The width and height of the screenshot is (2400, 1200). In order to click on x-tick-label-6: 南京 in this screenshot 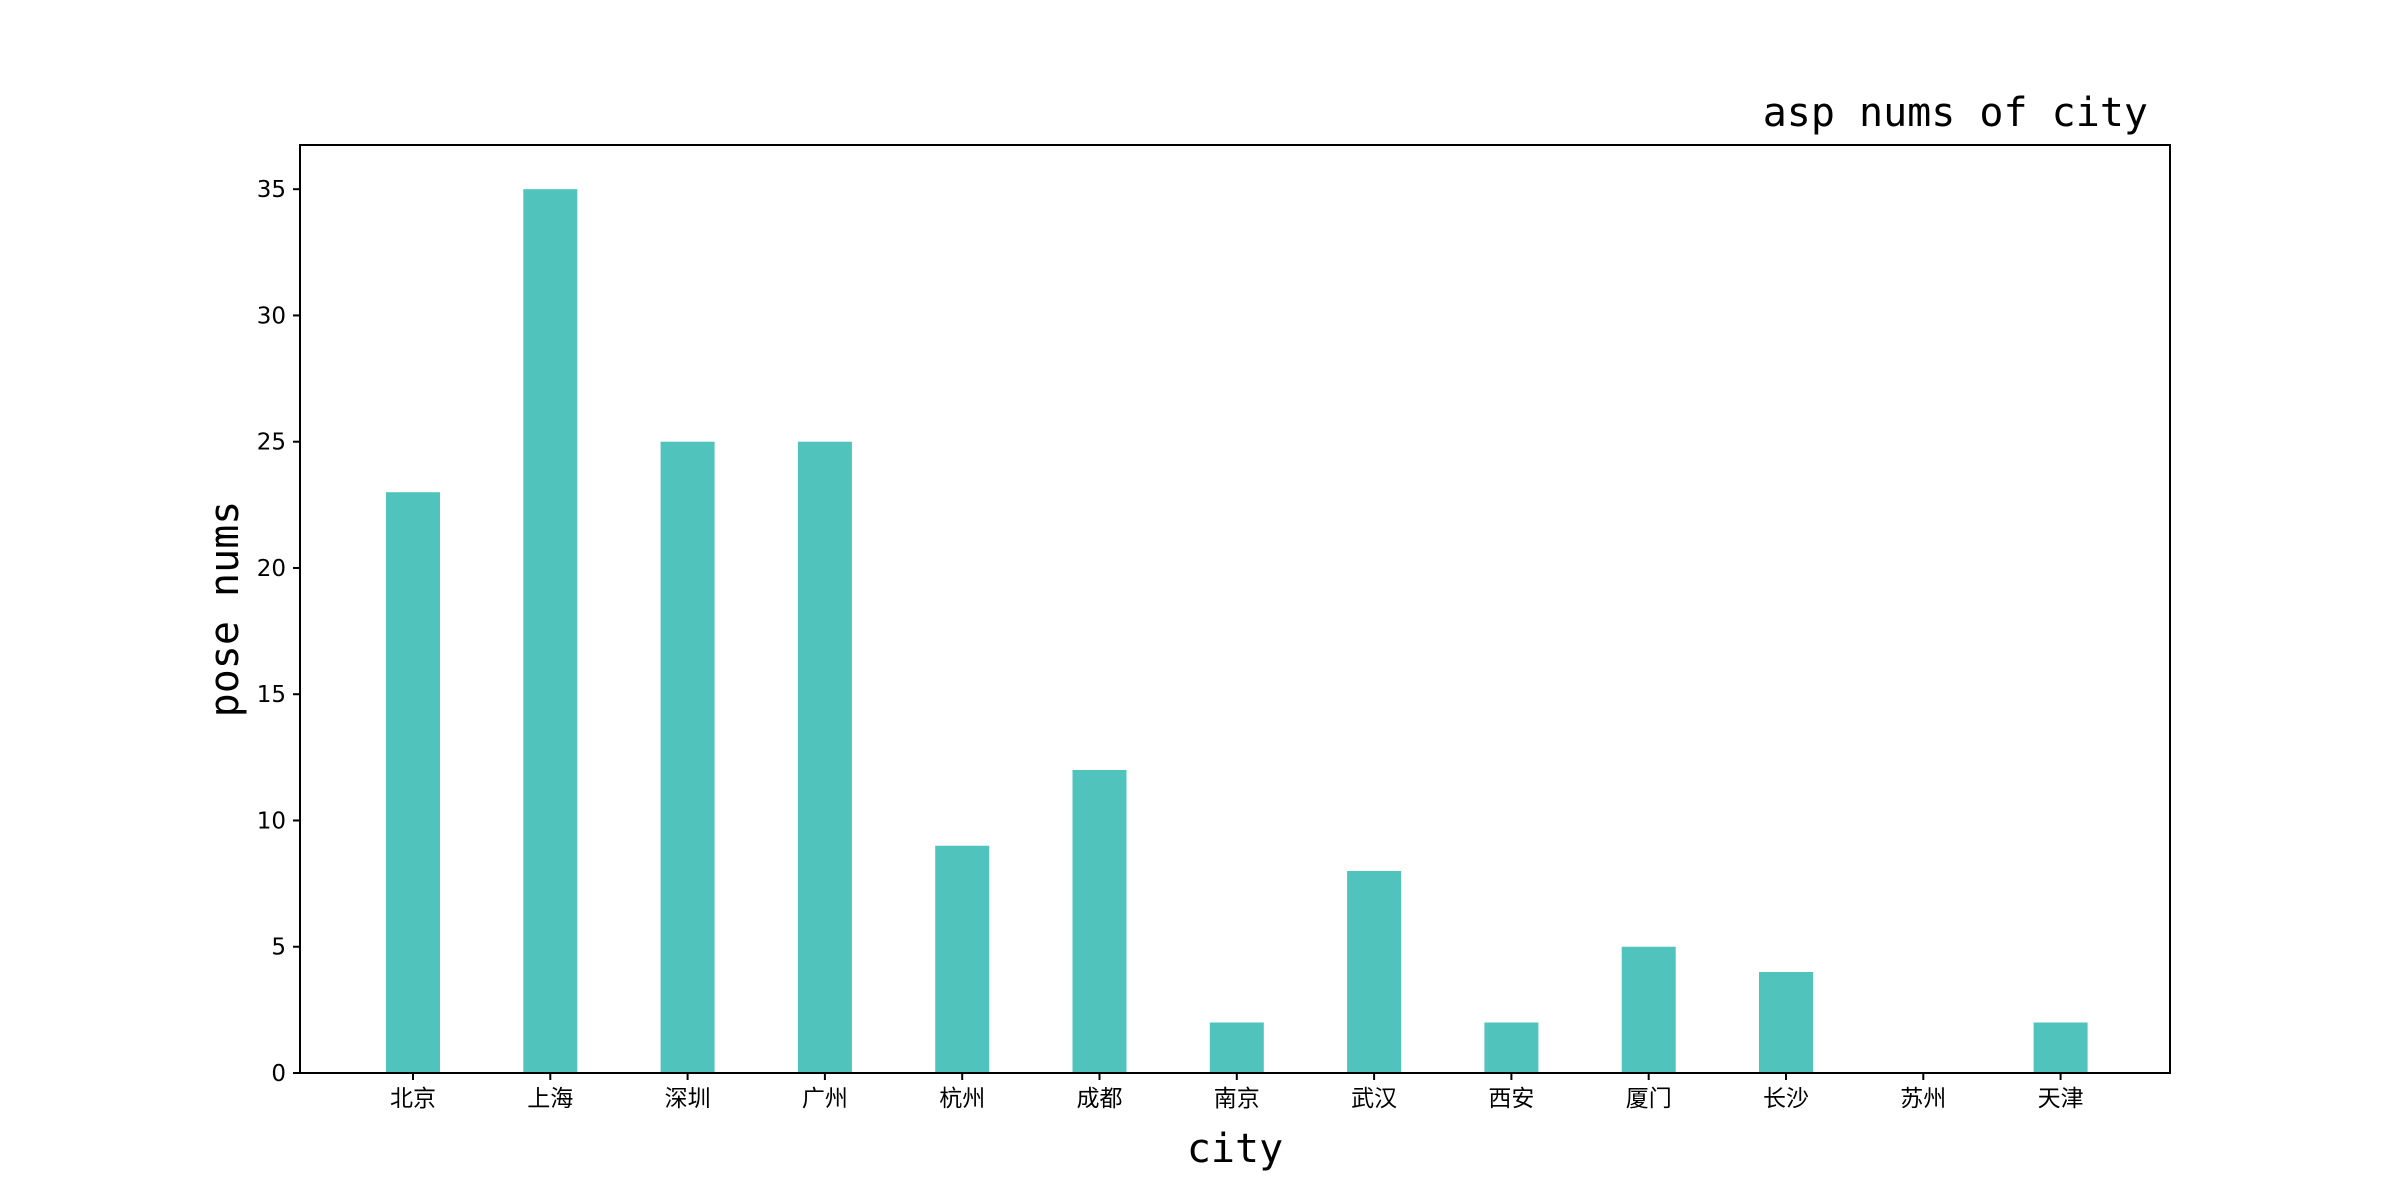, I will do `click(1237, 1099)`.